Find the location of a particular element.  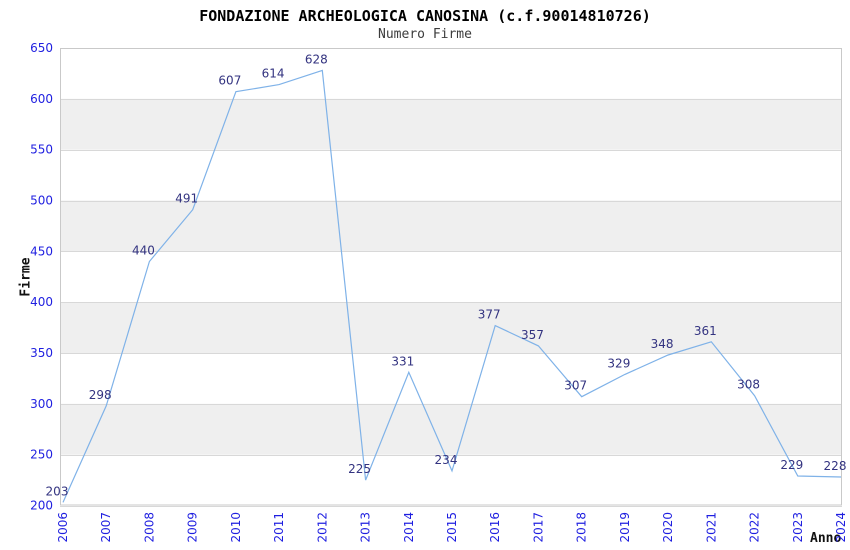

y-tick-label: 600 is located at coordinates (41, 99).